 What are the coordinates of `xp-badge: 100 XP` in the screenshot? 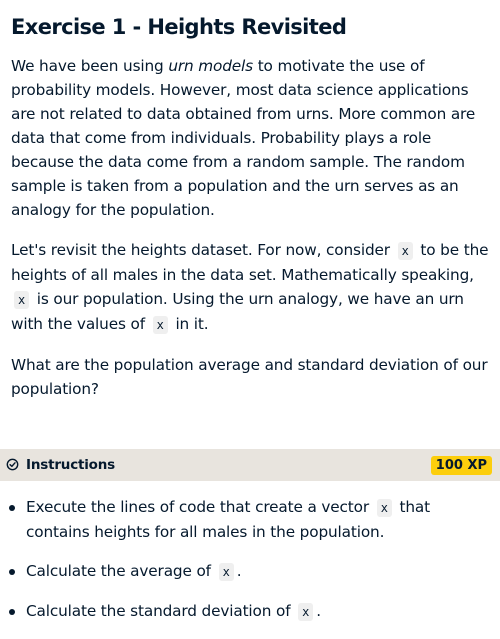 It's located at (461, 465).